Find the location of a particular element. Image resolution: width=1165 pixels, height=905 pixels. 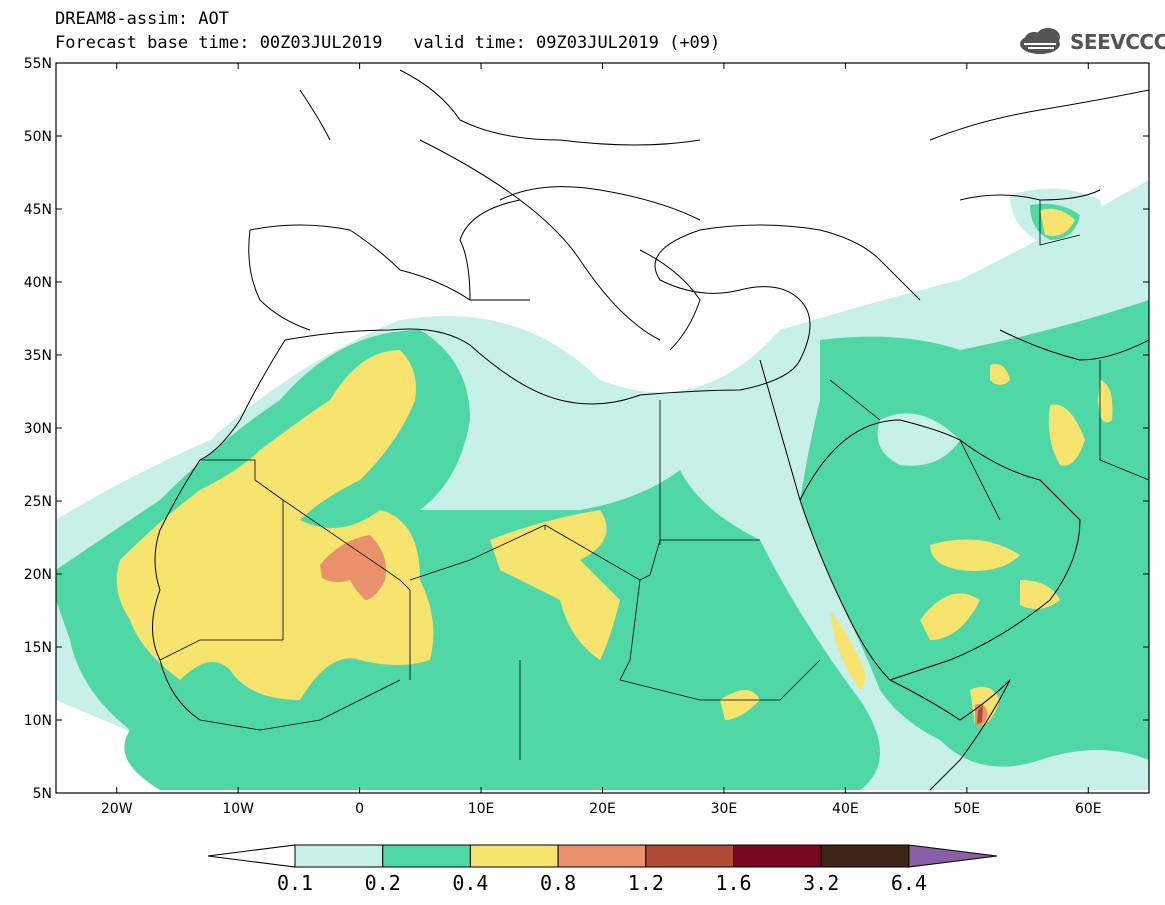

lat-label: 30N is located at coordinates (38, 429).